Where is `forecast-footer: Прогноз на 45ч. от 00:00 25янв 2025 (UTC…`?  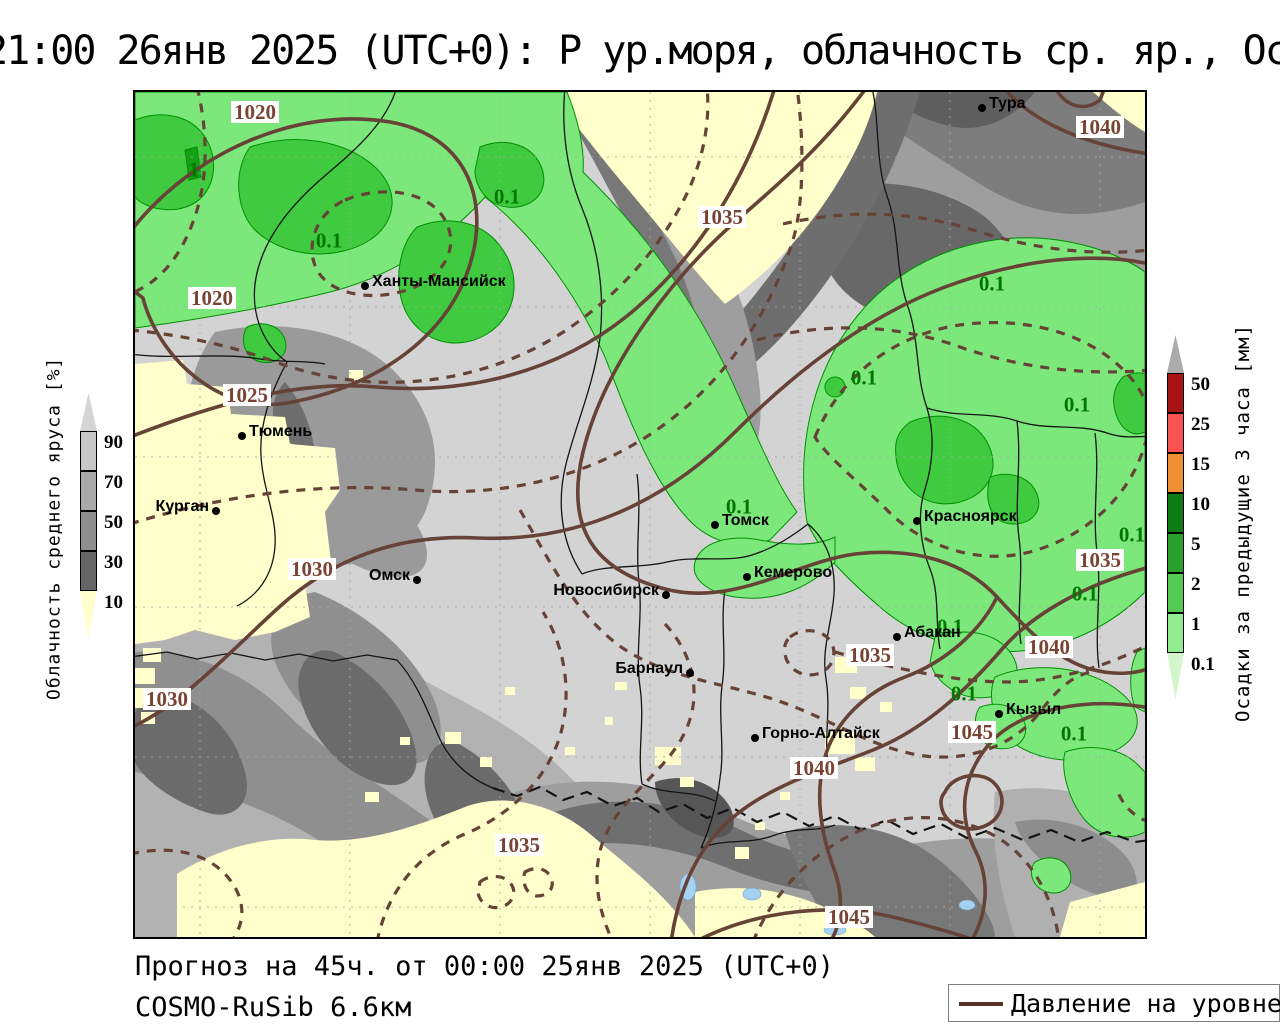
forecast-footer: Прогноз на 45ч. от 00:00 25янв 2025 (UTC… is located at coordinates (484, 987).